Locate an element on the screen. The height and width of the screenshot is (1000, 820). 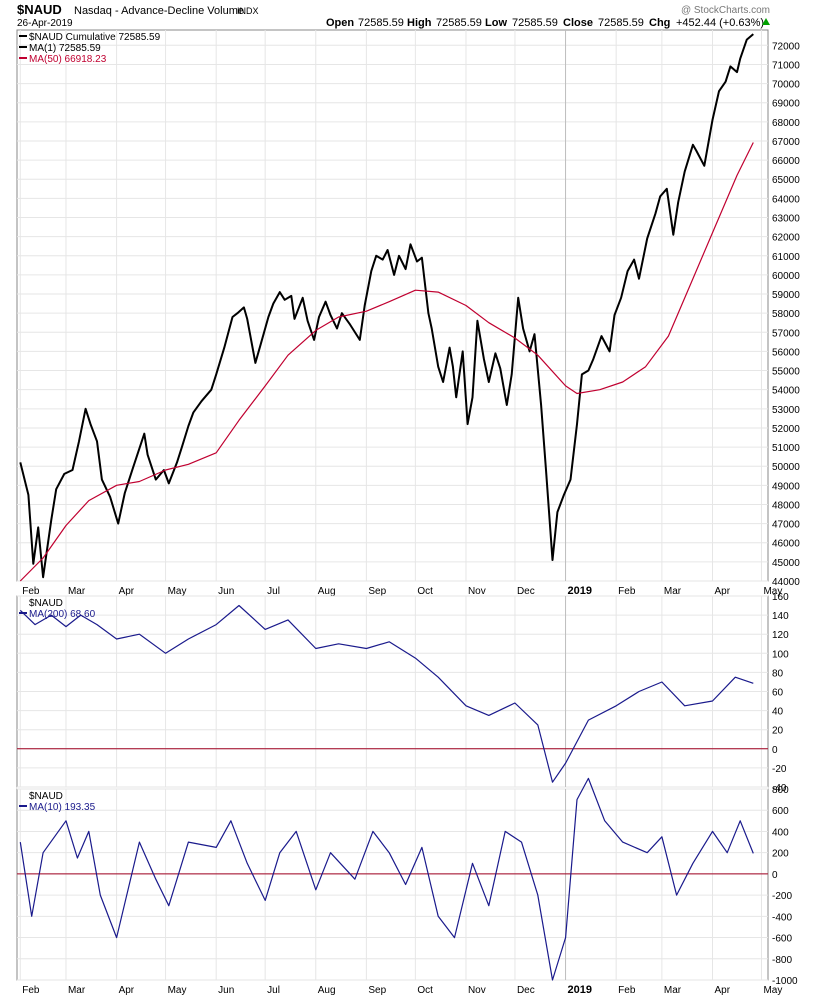
y-tick-label: 64000 is located at coordinates (786, 199).